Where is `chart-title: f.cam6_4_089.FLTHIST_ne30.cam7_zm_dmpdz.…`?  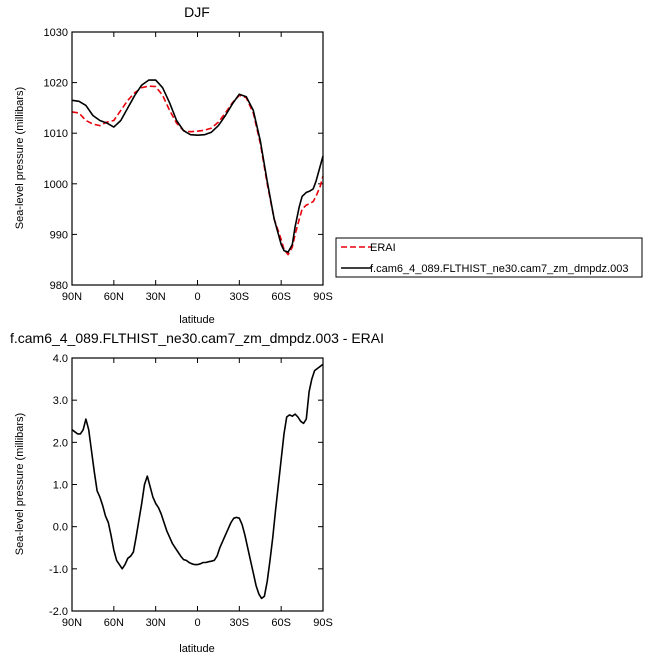 chart-title: f.cam6_4_089.FLTHIST_ne30.cam7_zm_dmpdz.… is located at coordinates (197, 338).